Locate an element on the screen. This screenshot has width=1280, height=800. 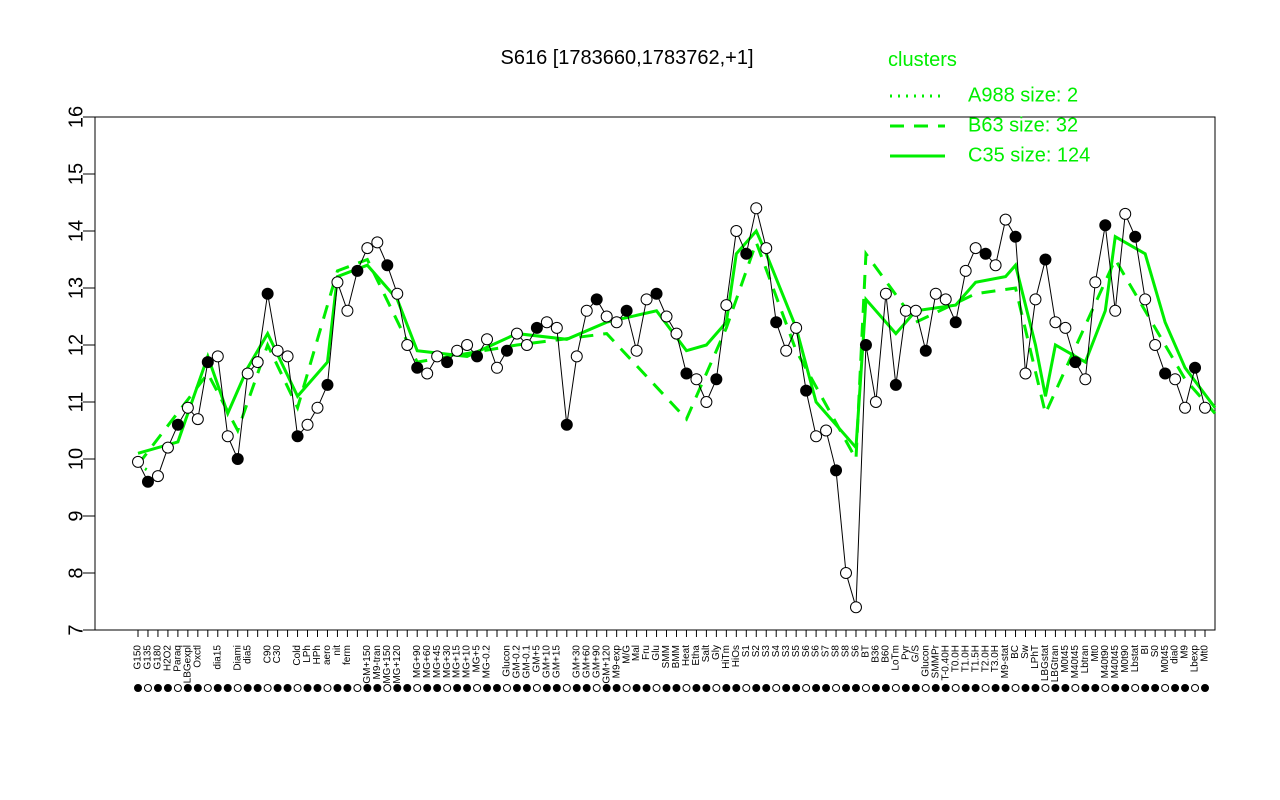
x-tick-label: MG+30 is located at coordinates (447, 662).